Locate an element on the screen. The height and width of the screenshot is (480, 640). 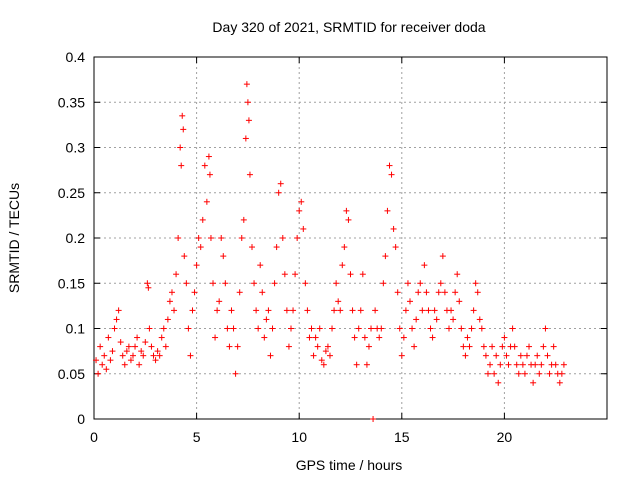
x-tick-label: 10 is located at coordinates (299, 437).